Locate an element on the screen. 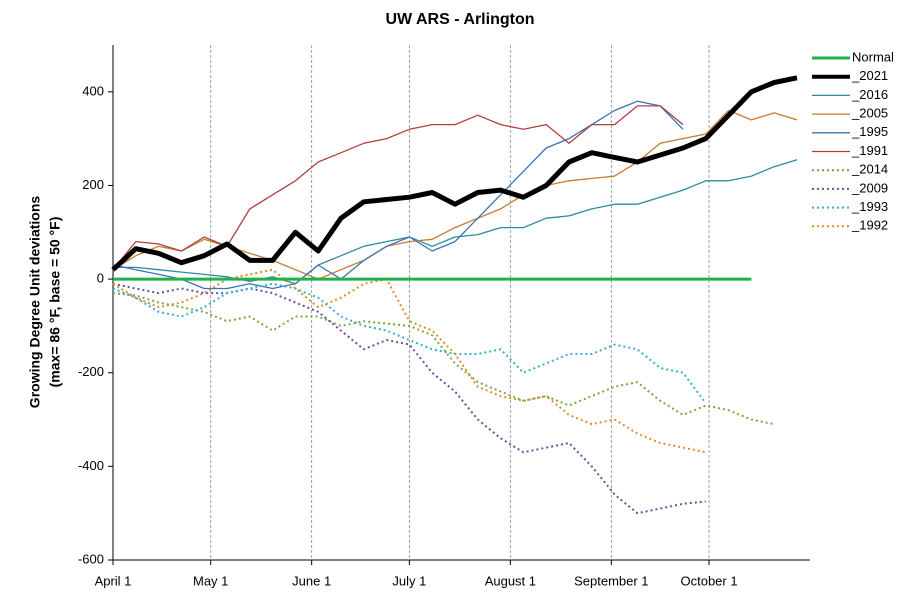  x-tick-label: September 1 is located at coordinates (611, 580).